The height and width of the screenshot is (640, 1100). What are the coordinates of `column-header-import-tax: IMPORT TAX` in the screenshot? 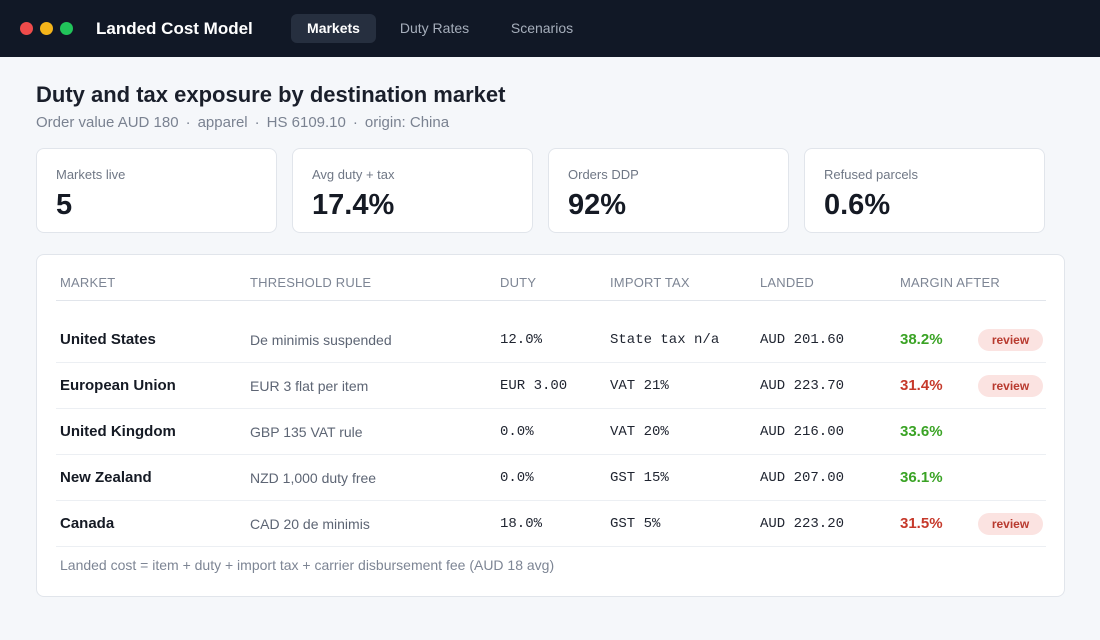 It's located at (650, 282).